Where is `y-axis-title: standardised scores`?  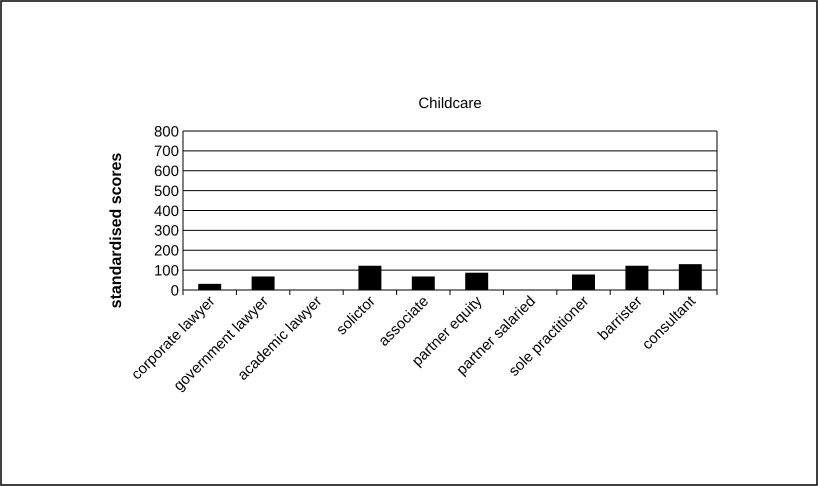 y-axis-title: standardised scores is located at coordinates (116, 230).